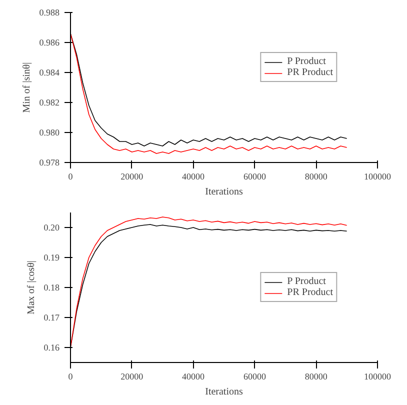 The image size is (407, 405). What do you see at coordinates (49, 163) in the screenshot?
I see `y-tick-label: 0.978` at bounding box center [49, 163].